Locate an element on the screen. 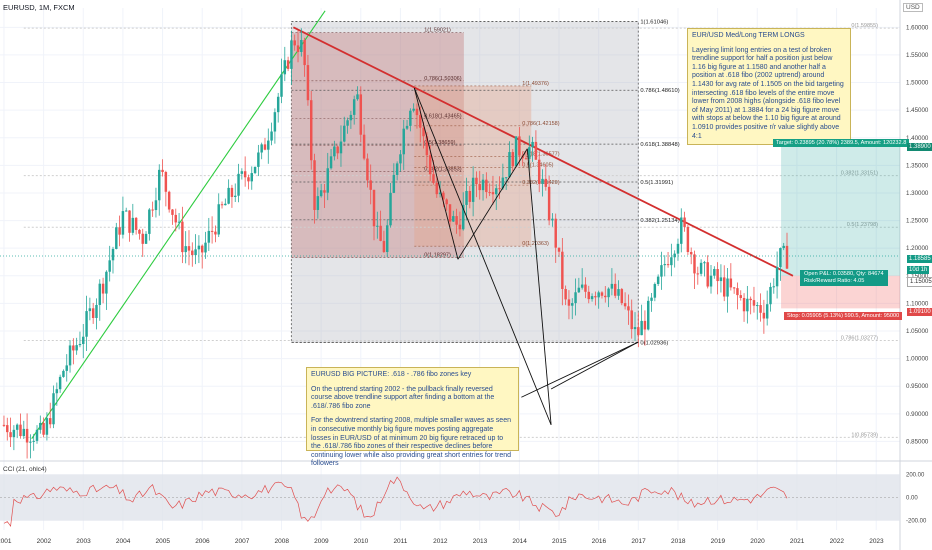  price-tag-open: 1.15005 is located at coordinates (919, 282).